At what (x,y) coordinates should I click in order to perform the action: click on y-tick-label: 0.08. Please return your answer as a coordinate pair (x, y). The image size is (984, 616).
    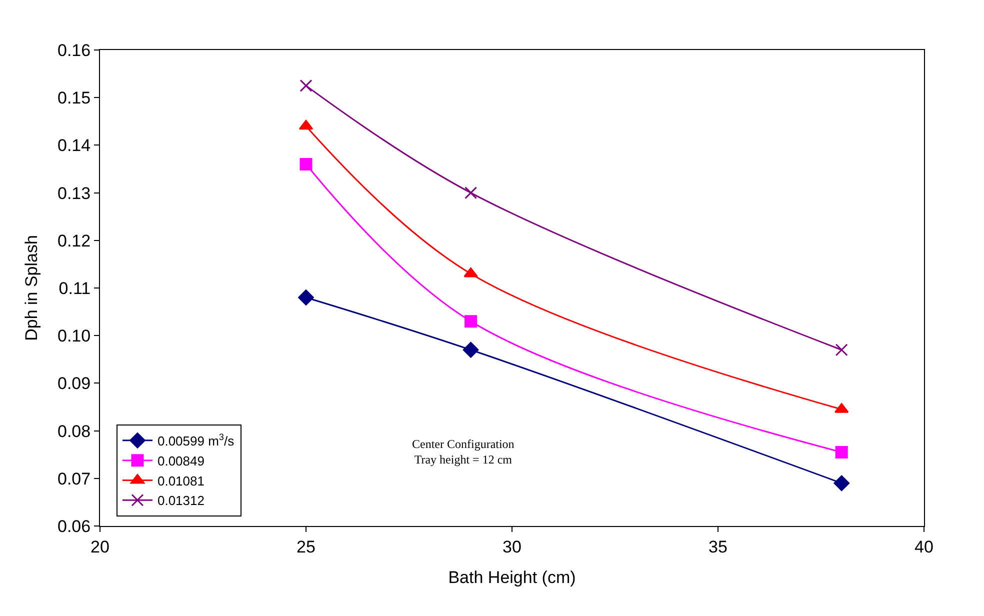
    Looking at the image, I should click on (74, 431).